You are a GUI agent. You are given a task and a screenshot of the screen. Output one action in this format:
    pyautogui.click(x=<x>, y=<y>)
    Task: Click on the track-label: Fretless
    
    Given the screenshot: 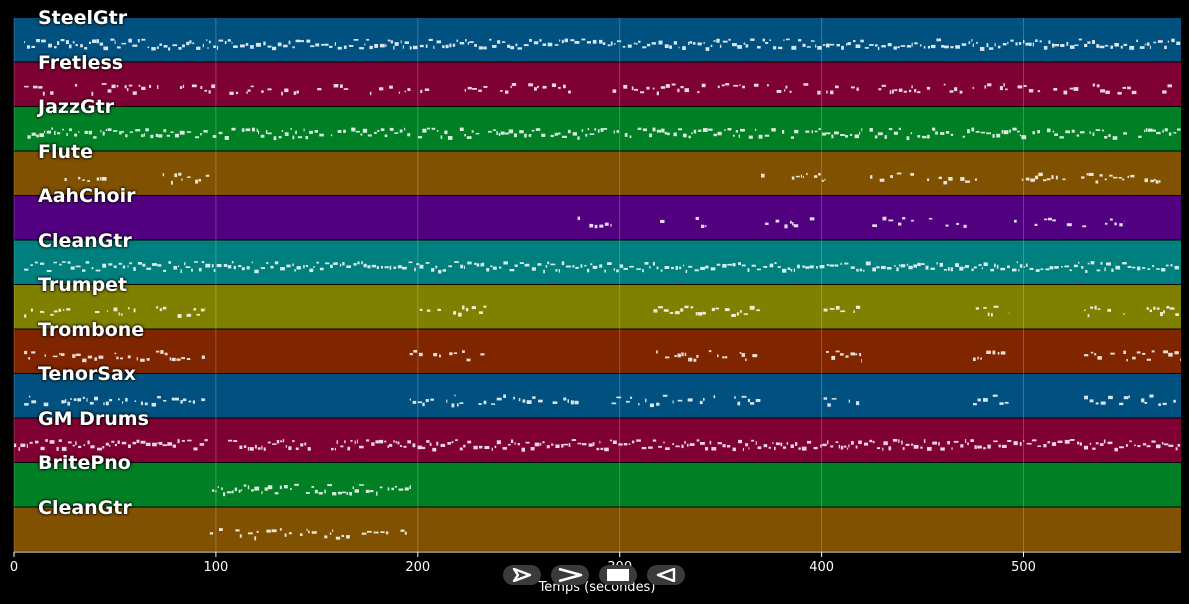 What is the action you would take?
    pyautogui.click(x=81, y=62)
    